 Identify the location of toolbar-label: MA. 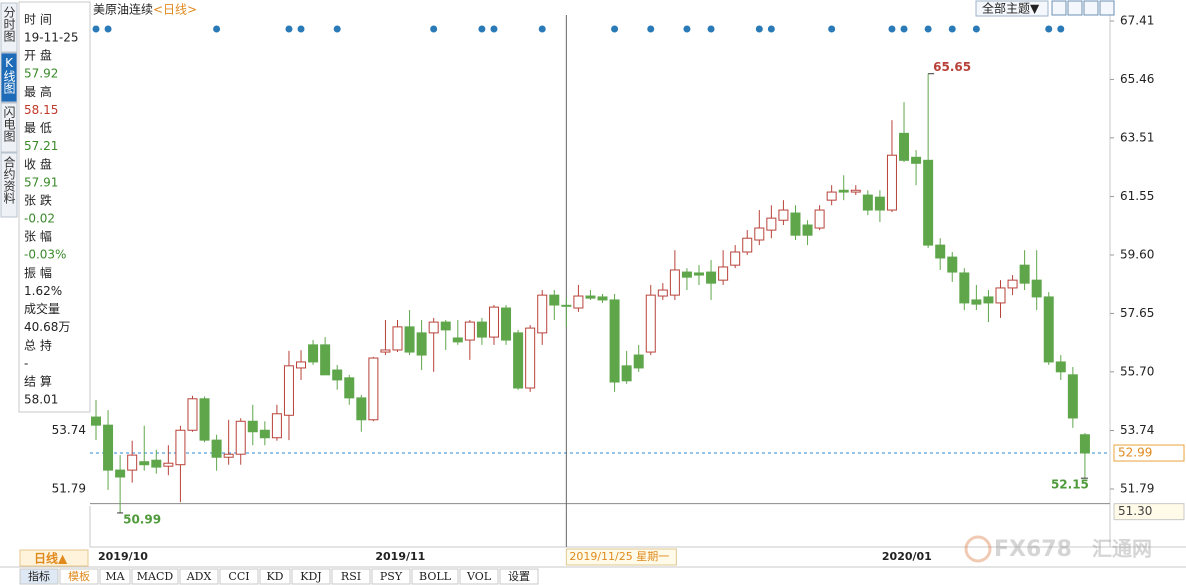
(115, 576).